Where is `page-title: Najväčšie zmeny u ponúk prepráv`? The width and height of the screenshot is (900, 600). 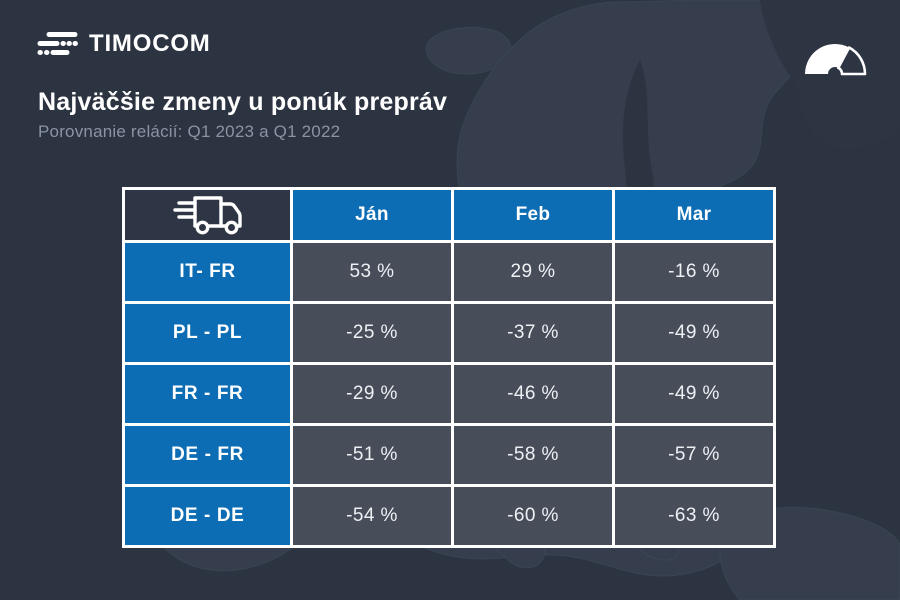
page-title: Najväčšie zmeny u ponúk prepráv is located at coordinates (243, 102).